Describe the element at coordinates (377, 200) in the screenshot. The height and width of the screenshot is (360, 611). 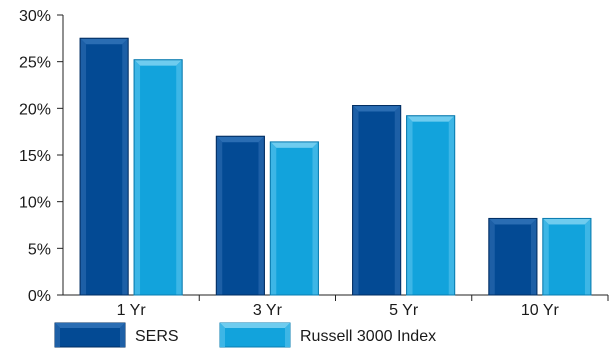
I see `bar-sers-5-yr` at that location.